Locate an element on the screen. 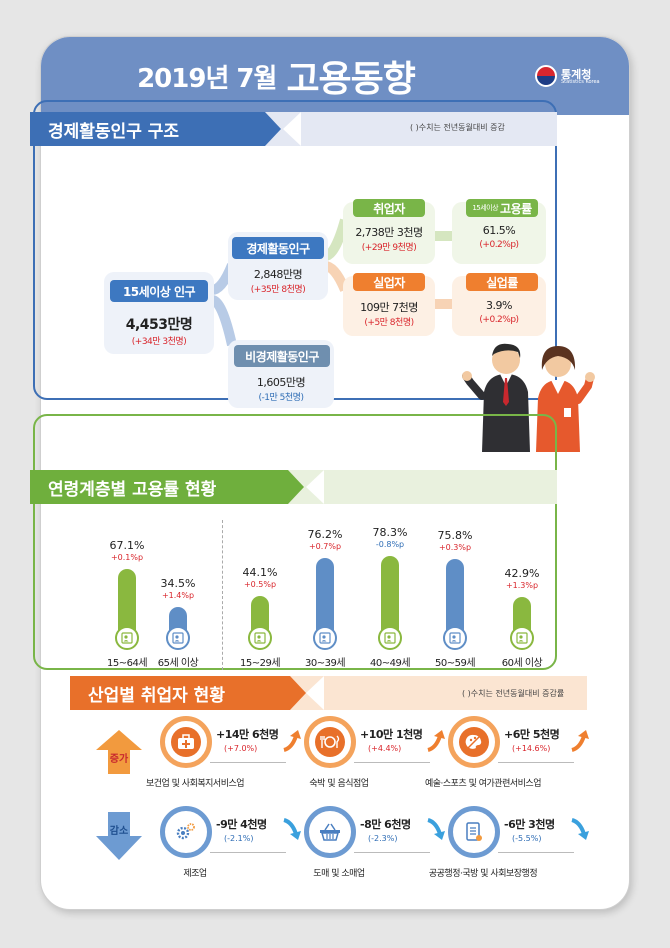 Image resolution: width=670 pixels, height=948 pixels. age-group-label: 15~29세 is located at coordinates (260, 663).